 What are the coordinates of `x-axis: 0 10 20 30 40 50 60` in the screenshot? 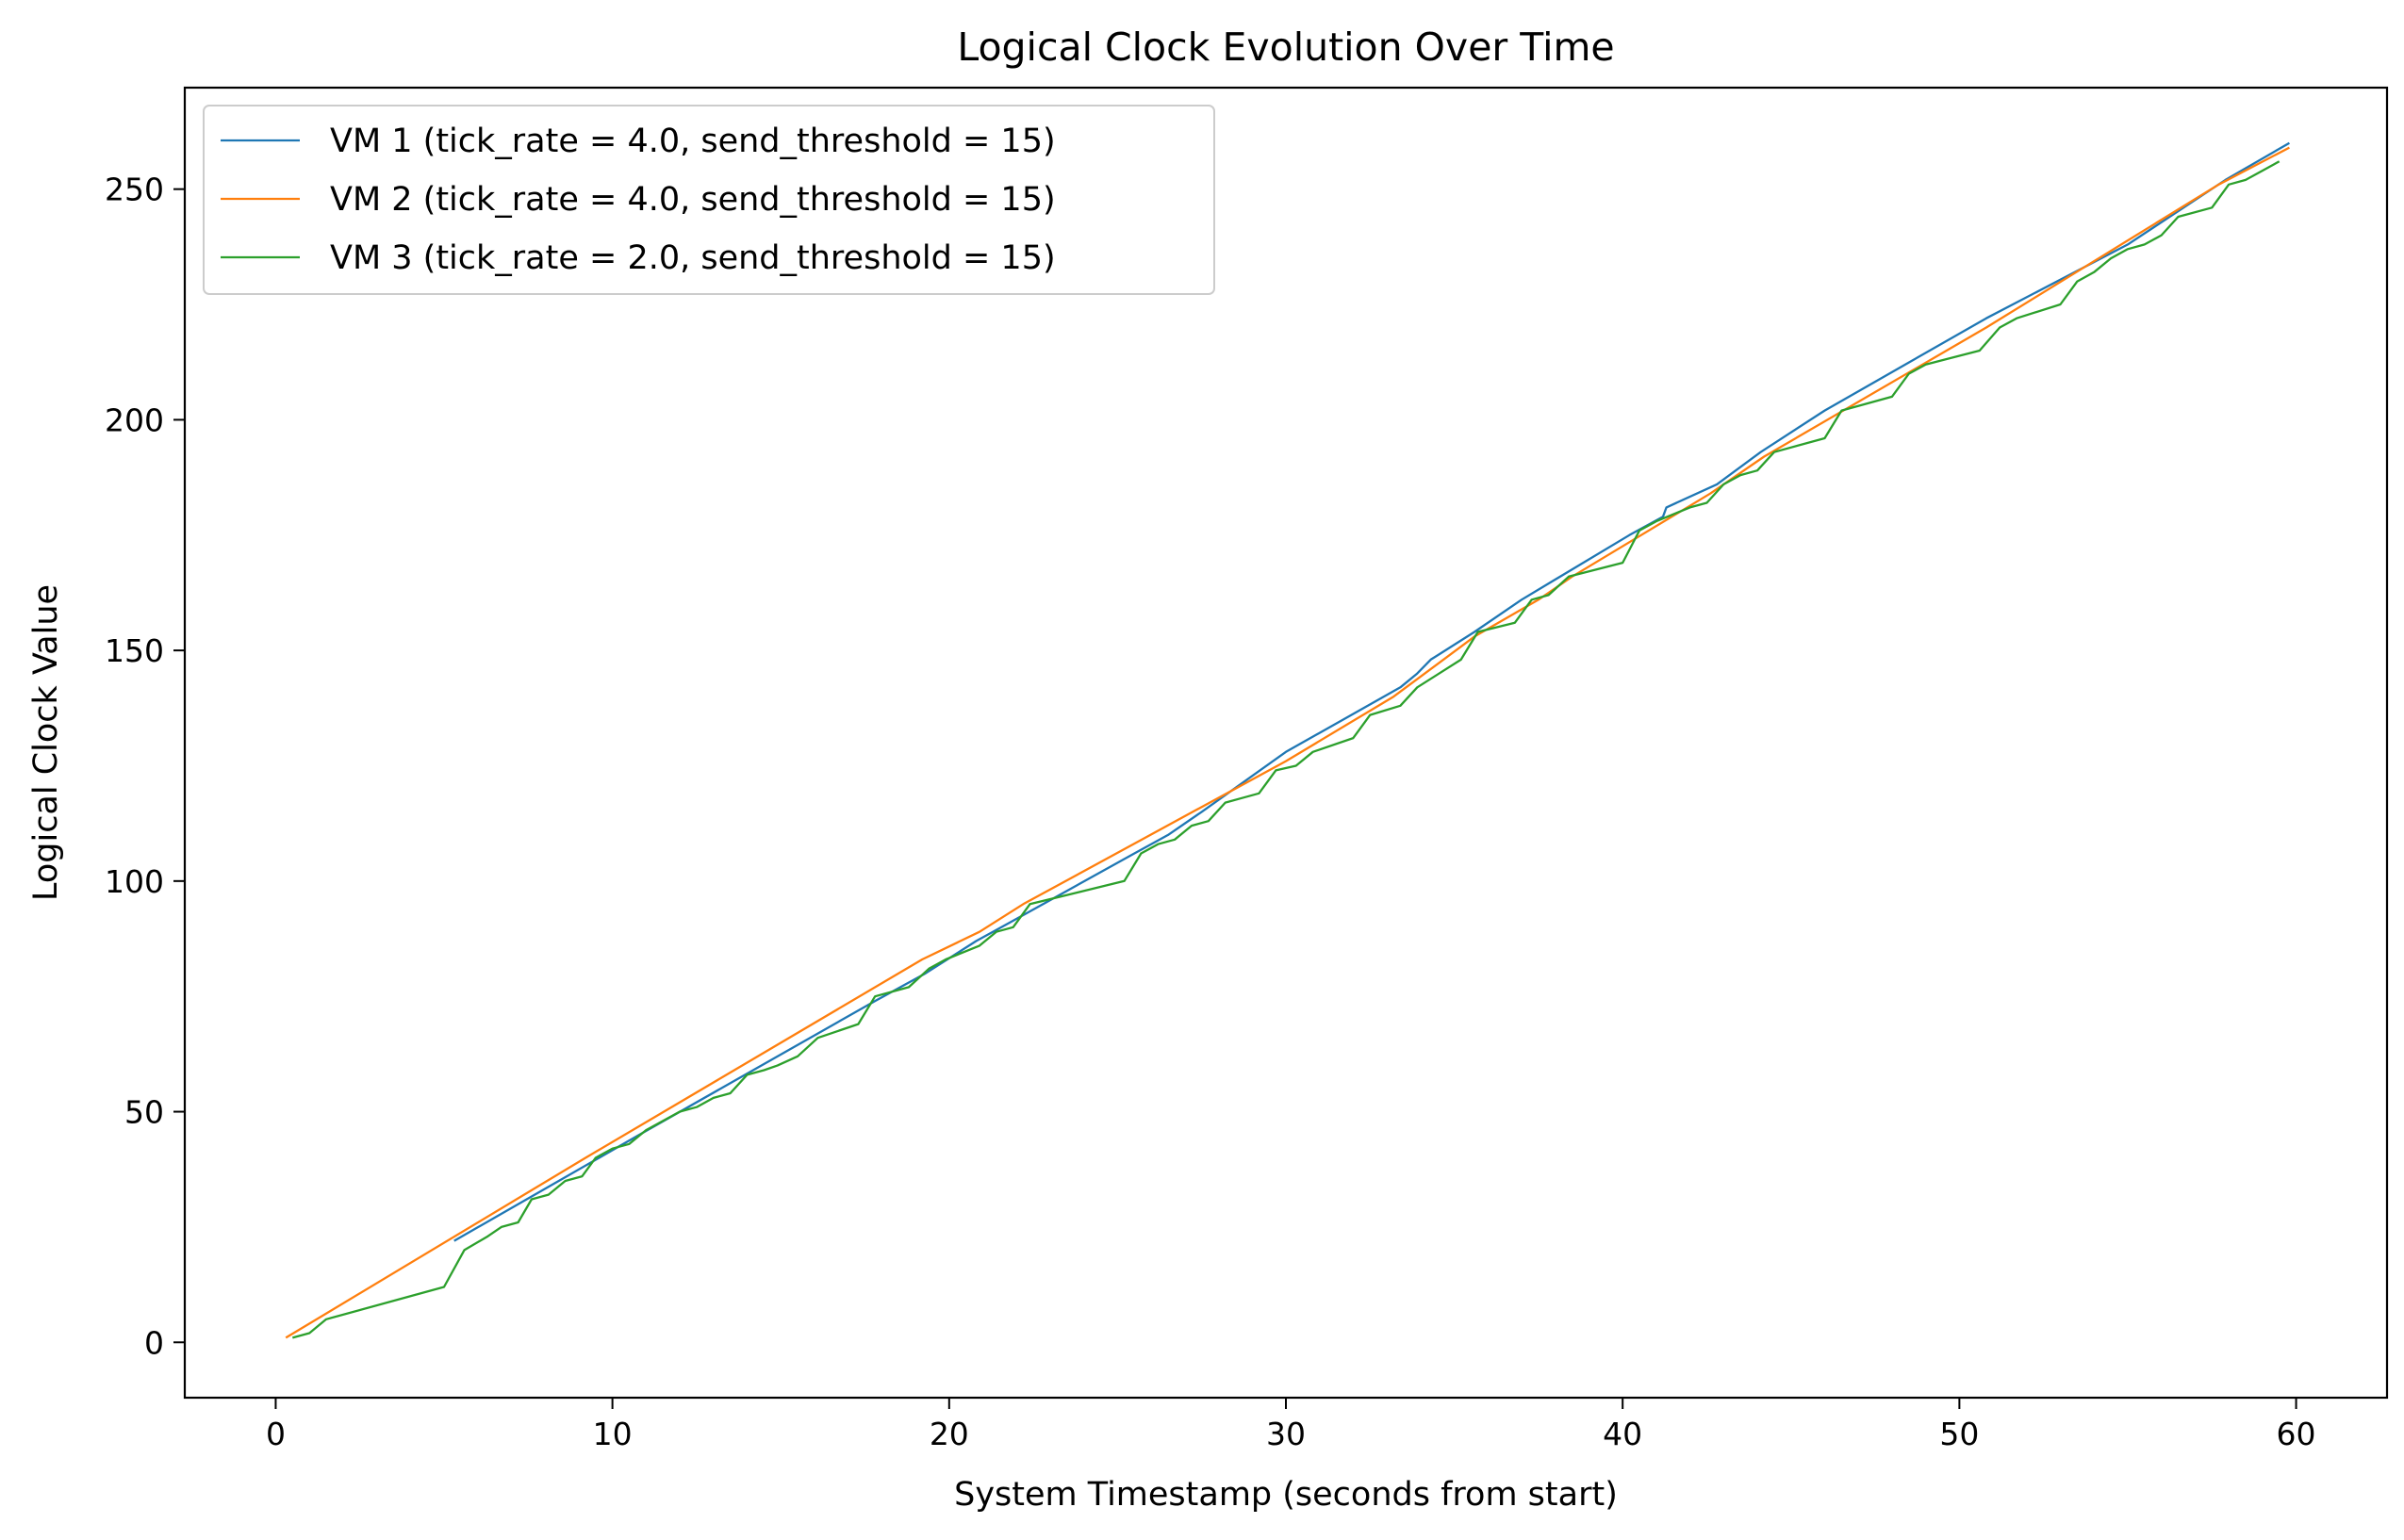 It's located at (1291, 1425).